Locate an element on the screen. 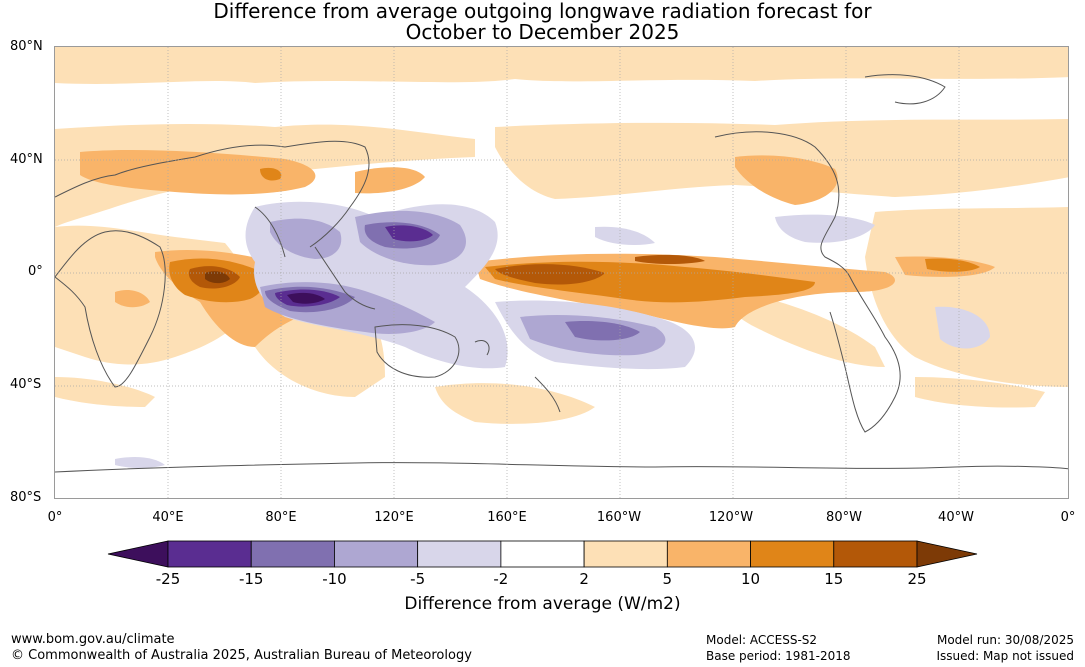 Image resolution: width=1085 pixels, height=667 pixels. footer-issued: Issued: Map not issued is located at coordinates (1005, 656).